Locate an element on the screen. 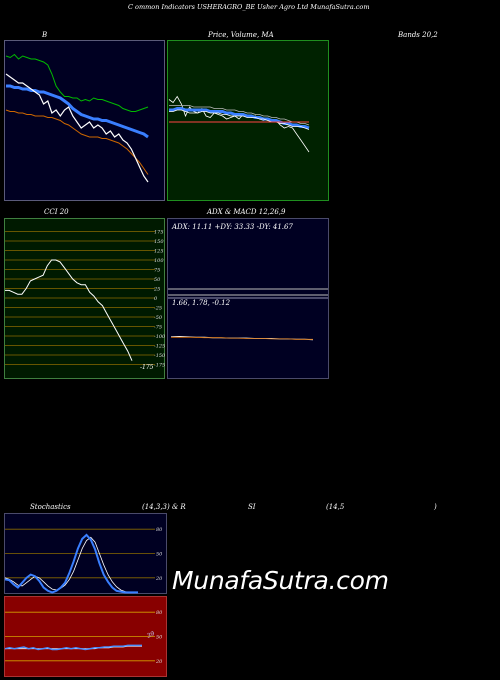  bands-title-right: Bands 20,2 is located at coordinates (418, 35).